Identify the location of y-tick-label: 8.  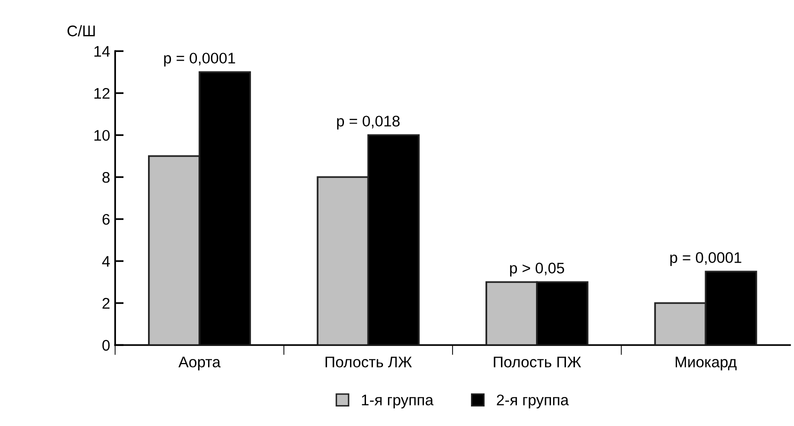
(106, 177).